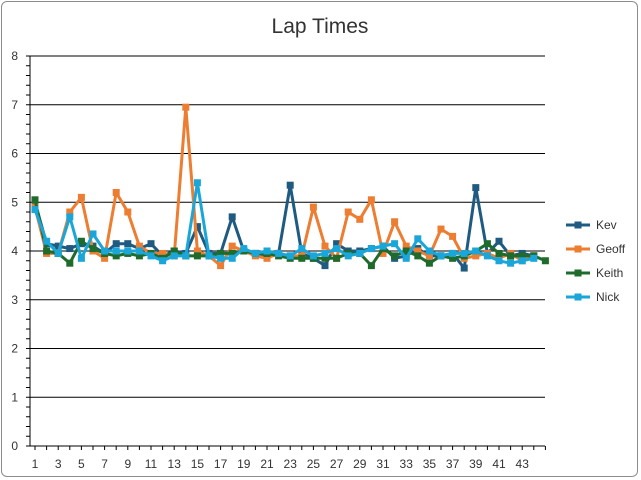 This screenshot has height=480, width=641. Describe the element at coordinates (175, 464) in the screenshot. I see `x-tick-label: 13` at that location.